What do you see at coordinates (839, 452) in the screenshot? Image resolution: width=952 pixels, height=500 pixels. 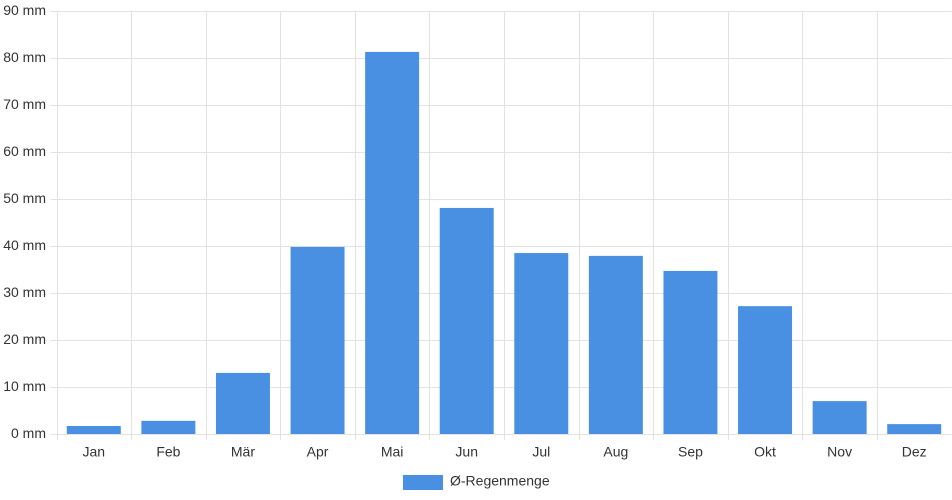 I see `x-tick-label: Nov` at bounding box center [839, 452].